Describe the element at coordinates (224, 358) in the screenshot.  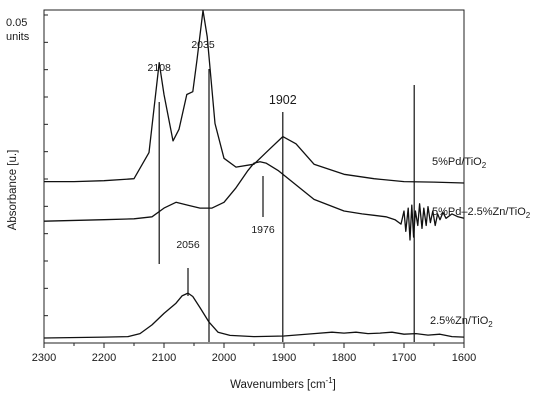
I see `x-tick-label: 2000` at that location.